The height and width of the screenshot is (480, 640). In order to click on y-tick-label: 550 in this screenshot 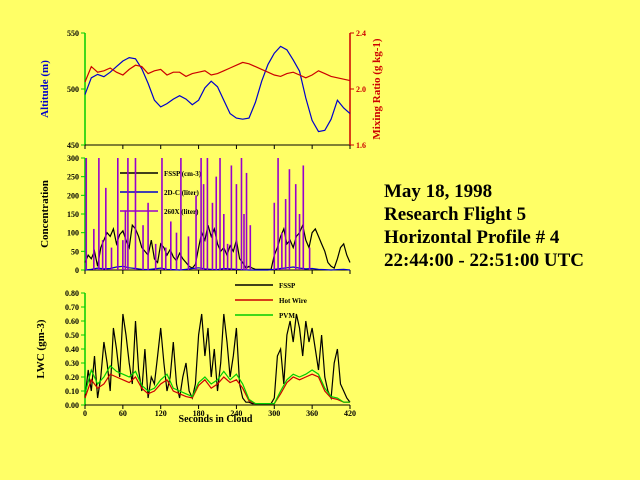, I will do `click(73, 33)`.